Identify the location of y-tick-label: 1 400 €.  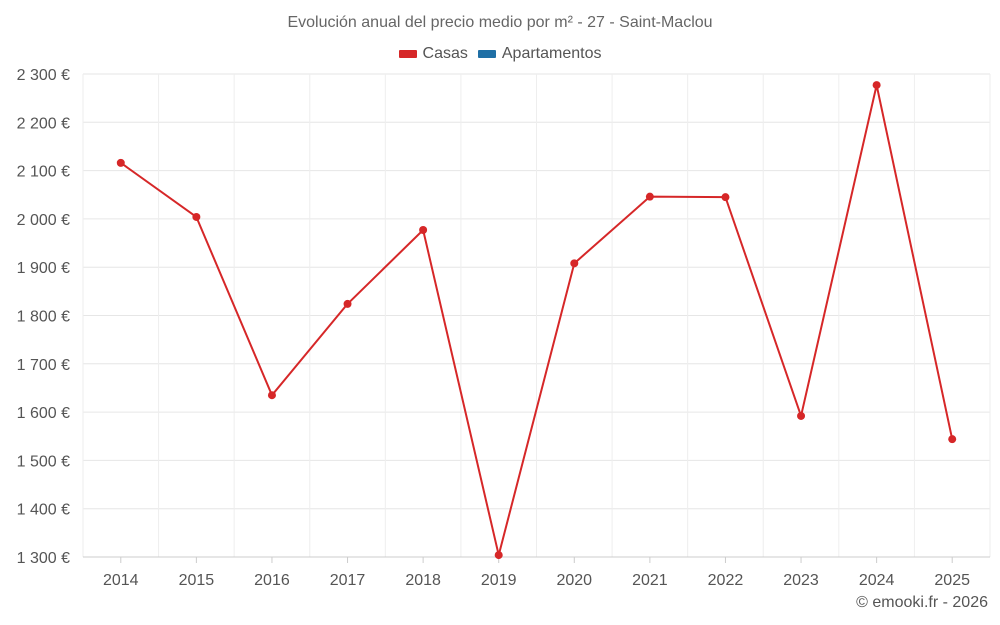
(43, 510).